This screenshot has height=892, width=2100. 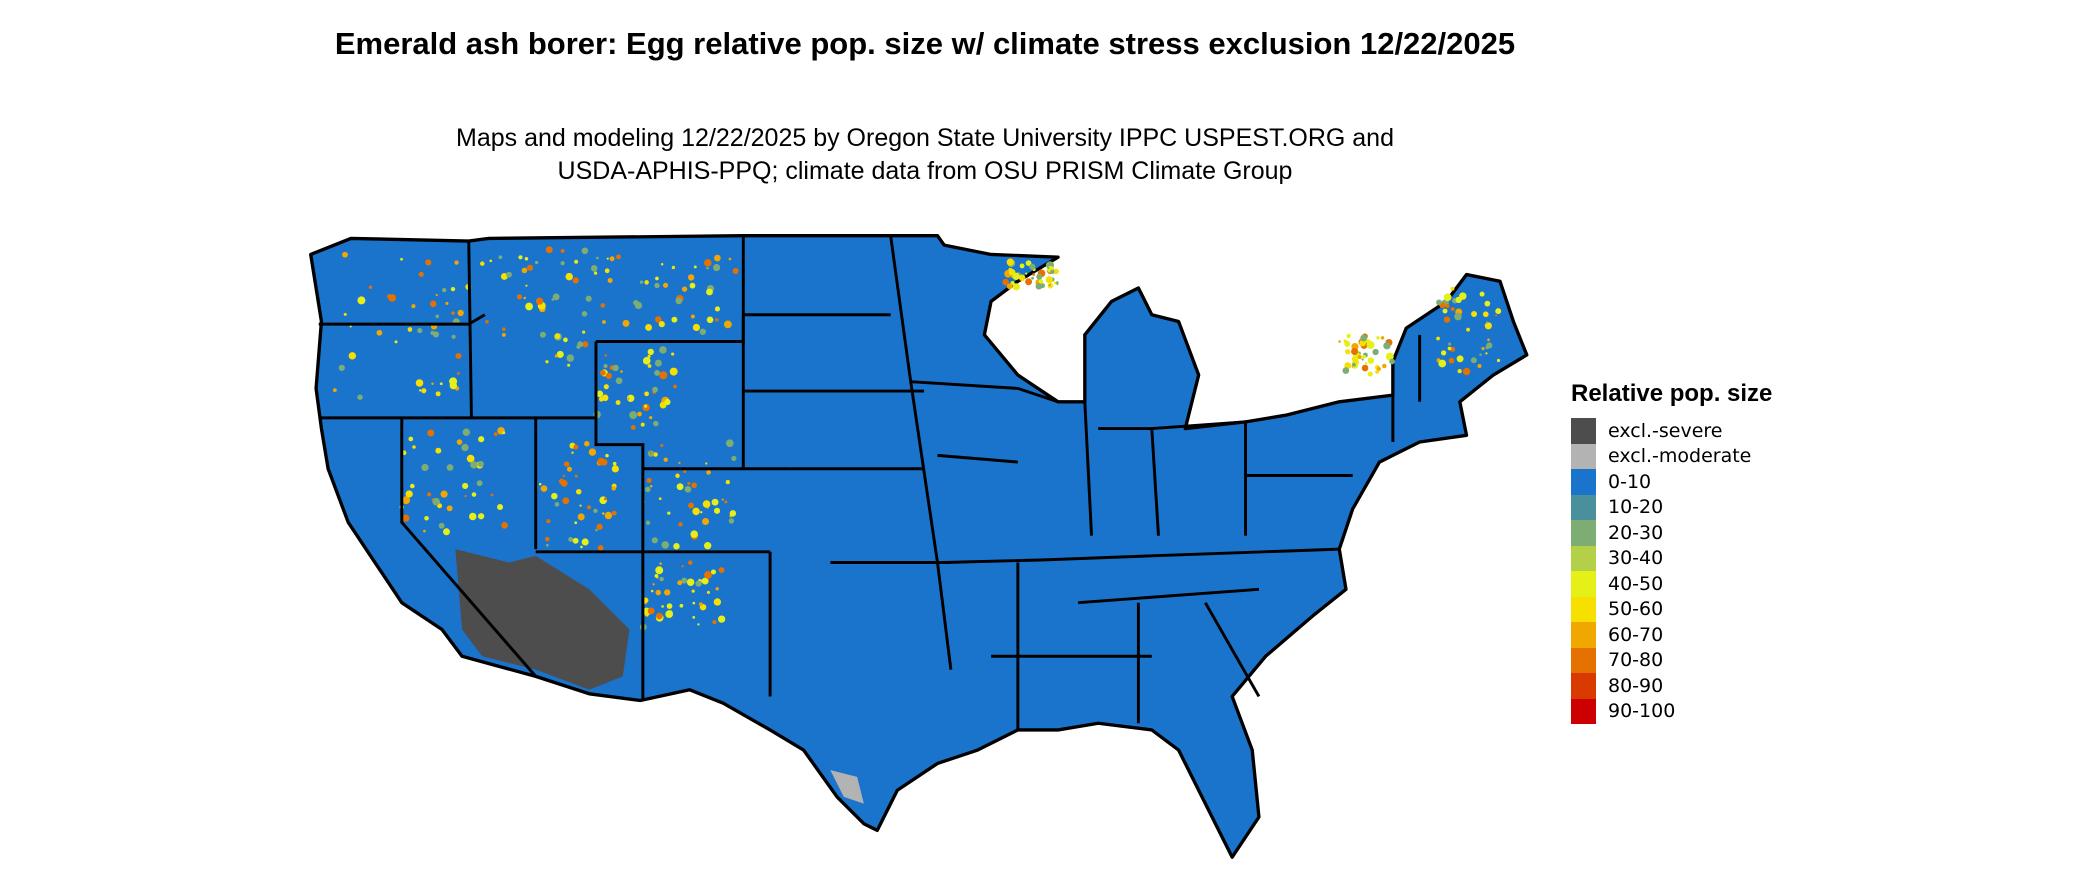 I want to click on legend-item: excl.-moderate, so click(x=1671, y=456).